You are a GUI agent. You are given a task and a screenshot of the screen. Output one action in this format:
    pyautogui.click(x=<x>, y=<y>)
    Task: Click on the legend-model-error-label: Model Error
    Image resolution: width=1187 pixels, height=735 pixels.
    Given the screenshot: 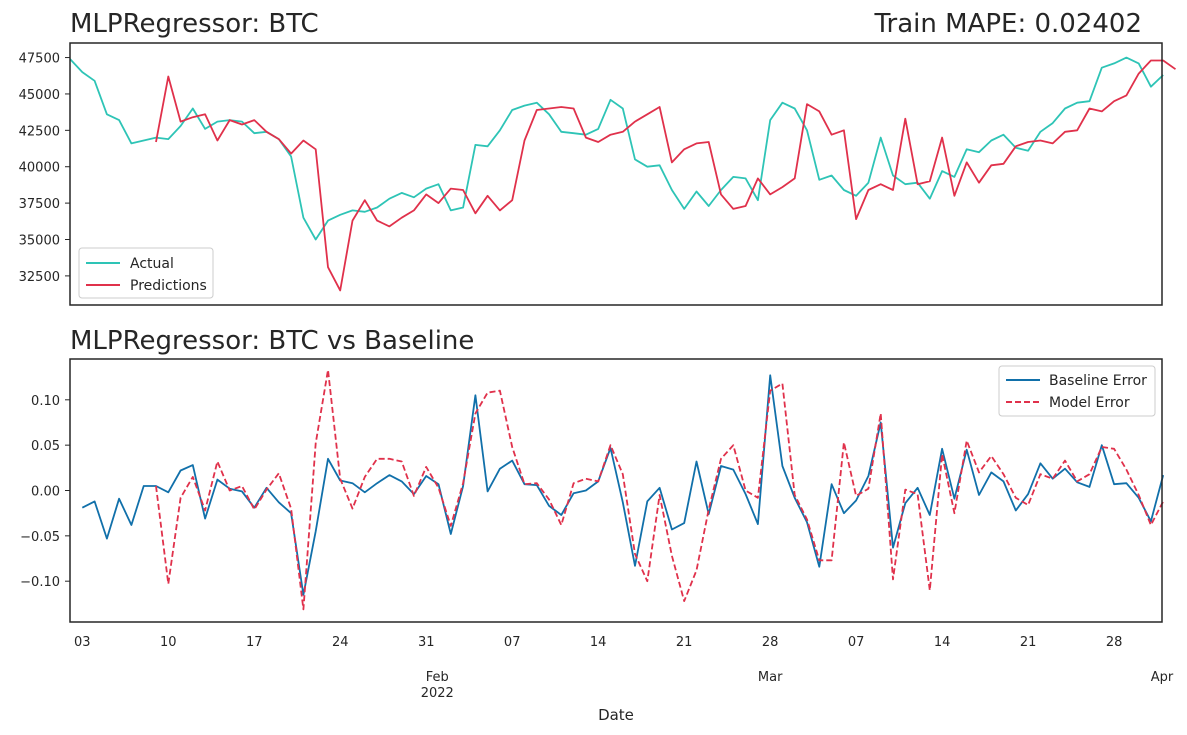 What is the action you would take?
    pyautogui.click(x=1089, y=403)
    